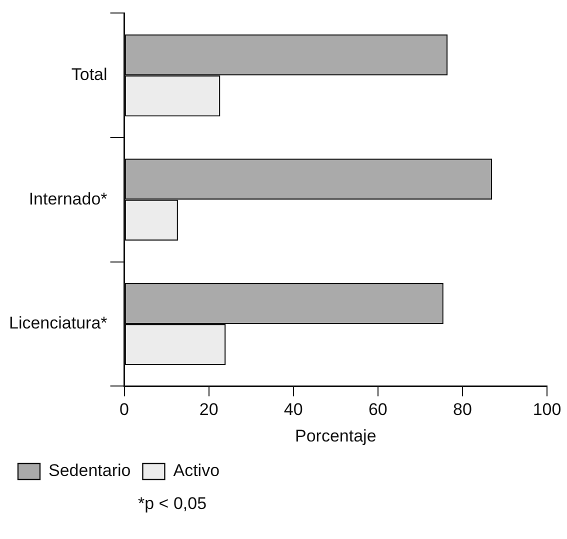 The image size is (567, 539). What do you see at coordinates (58, 323) in the screenshot?
I see `y-tick-label: Licenciatura*` at bounding box center [58, 323].